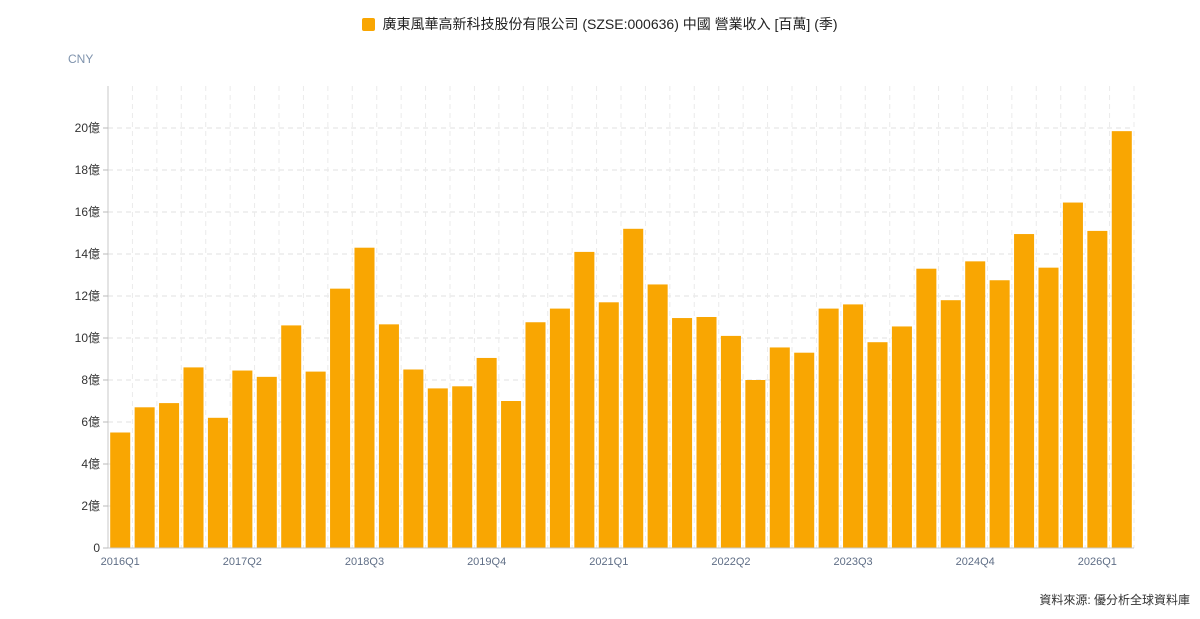  Describe the element at coordinates (87, 128) in the screenshot. I see `y-tick-label: 20億` at that location.